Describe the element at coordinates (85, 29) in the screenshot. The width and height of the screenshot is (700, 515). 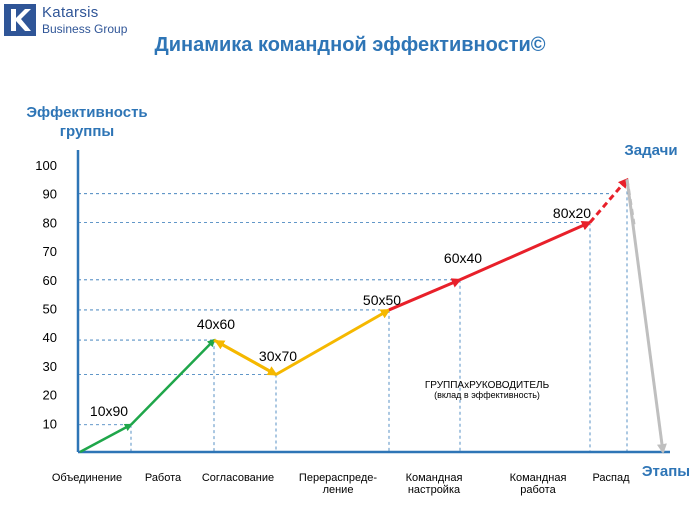
I see `logo-subtitle: Business Group` at that location.